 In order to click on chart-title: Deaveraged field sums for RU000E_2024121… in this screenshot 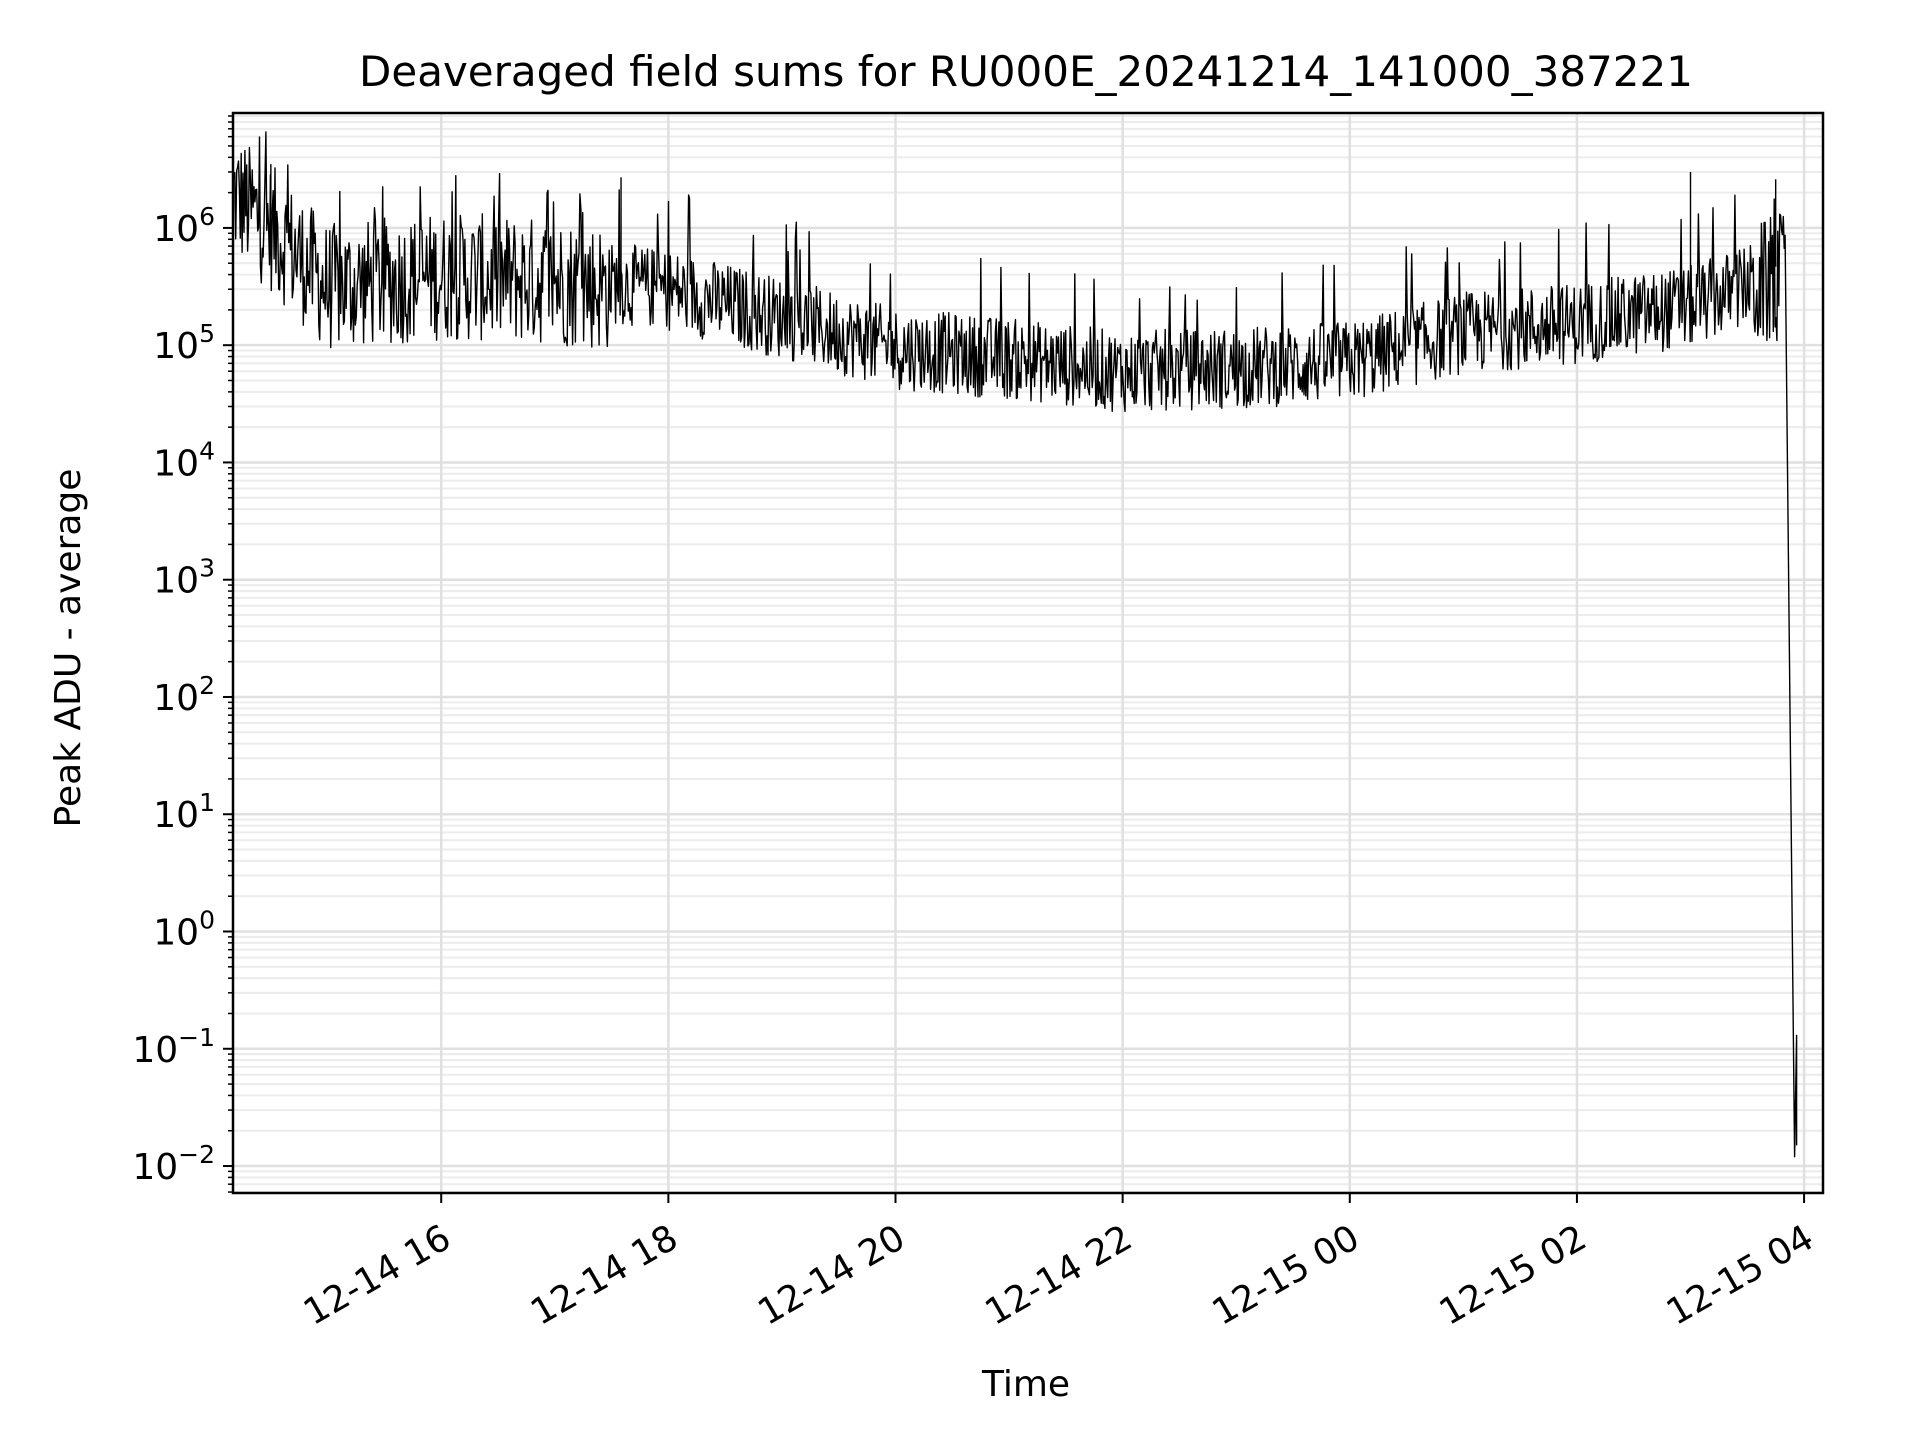, I will do `click(1026, 71)`.